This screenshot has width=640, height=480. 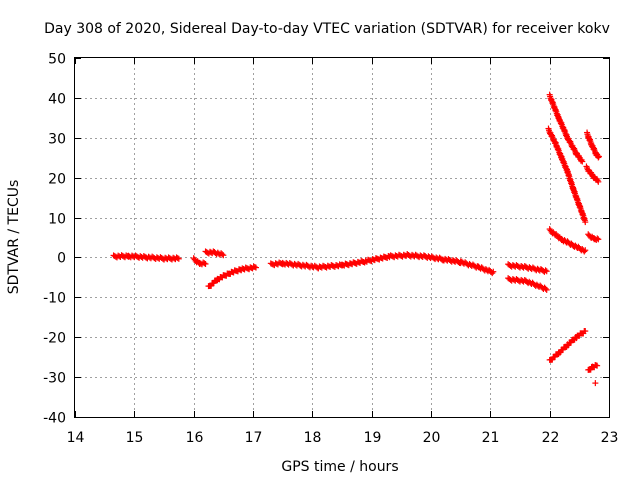 What do you see at coordinates (254, 438) in the screenshot?
I see `x-tick-label: 17` at bounding box center [254, 438].